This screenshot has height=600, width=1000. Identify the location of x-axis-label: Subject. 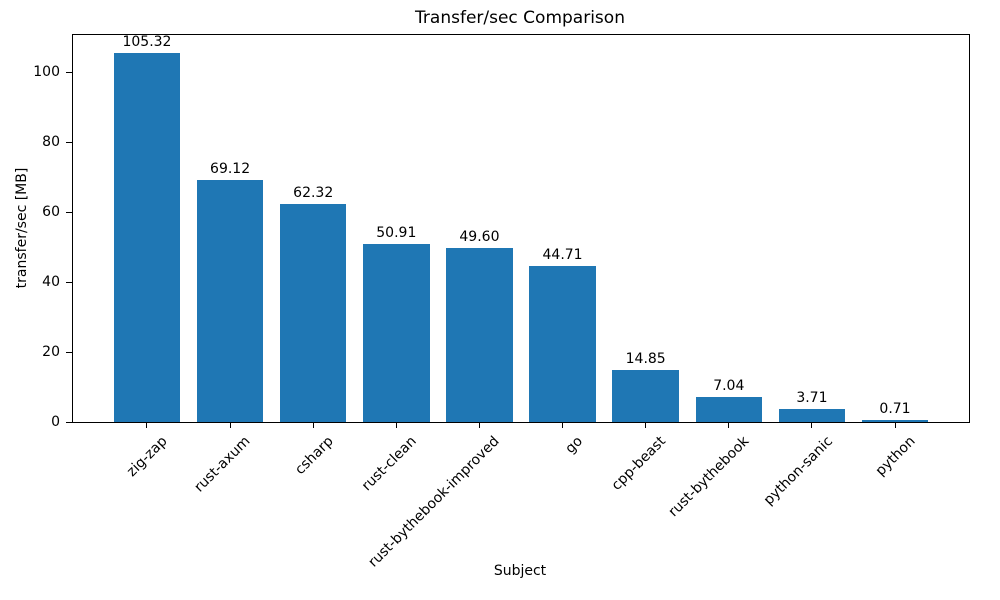
(520, 571).